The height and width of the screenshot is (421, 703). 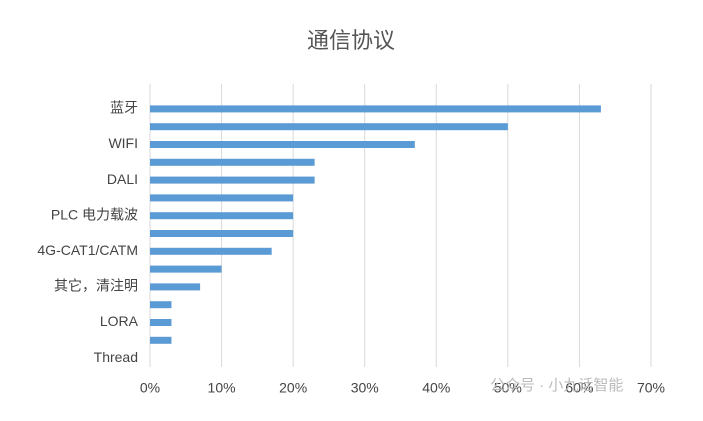 I want to click on y-tick-label: 其它，清注明, so click(x=96, y=286).